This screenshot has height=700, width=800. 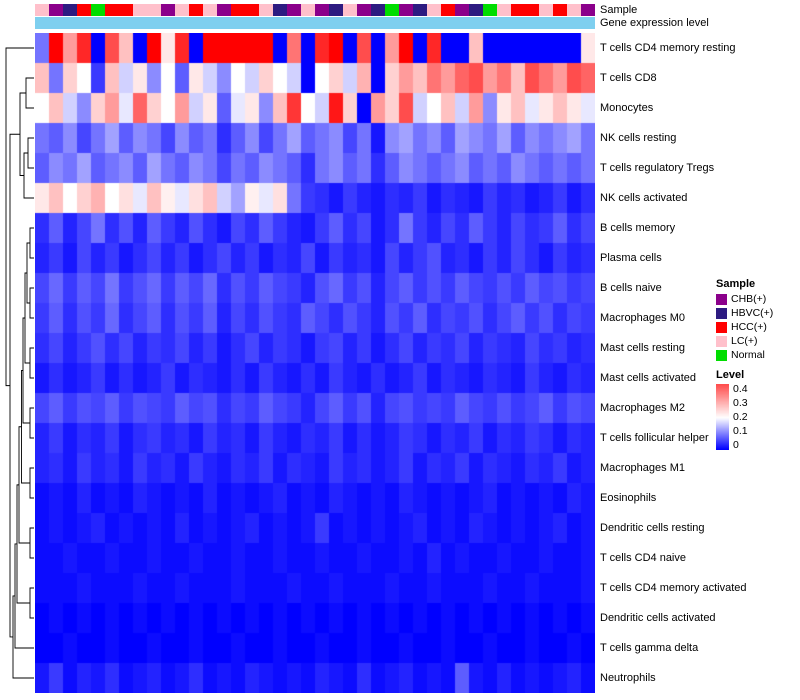 What do you see at coordinates (748, 355) in the screenshot?
I see `legend-entry-label: Normal` at bounding box center [748, 355].